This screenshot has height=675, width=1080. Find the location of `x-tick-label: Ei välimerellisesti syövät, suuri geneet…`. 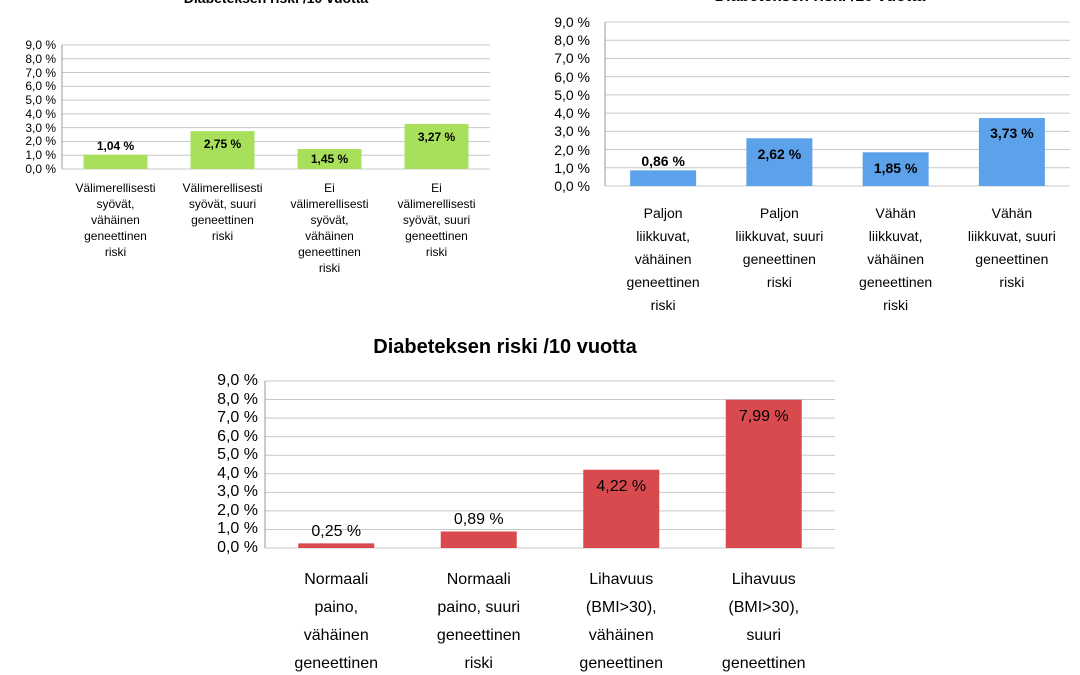

x-tick-label: Ei välimerellisesti syövät, suuri geneet… is located at coordinates (436, 220).